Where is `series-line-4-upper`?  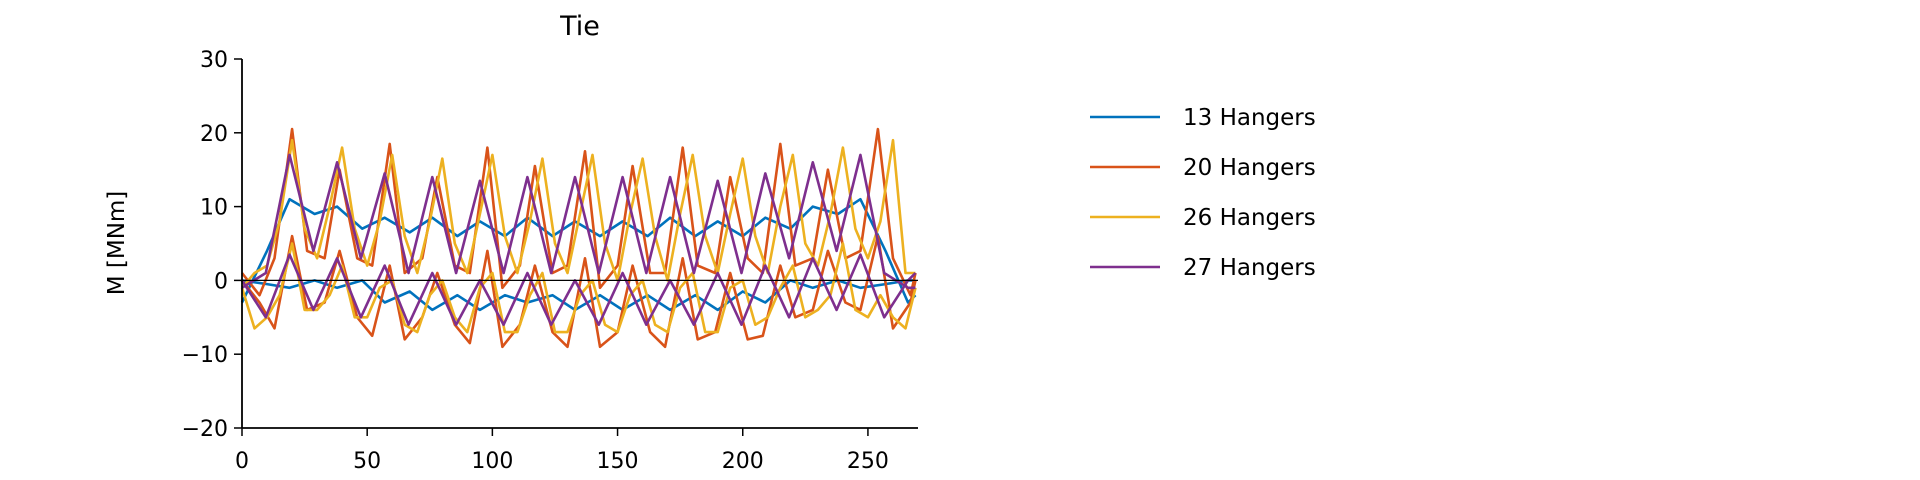 series-line-4-upper is located at coordinates (578, 221).